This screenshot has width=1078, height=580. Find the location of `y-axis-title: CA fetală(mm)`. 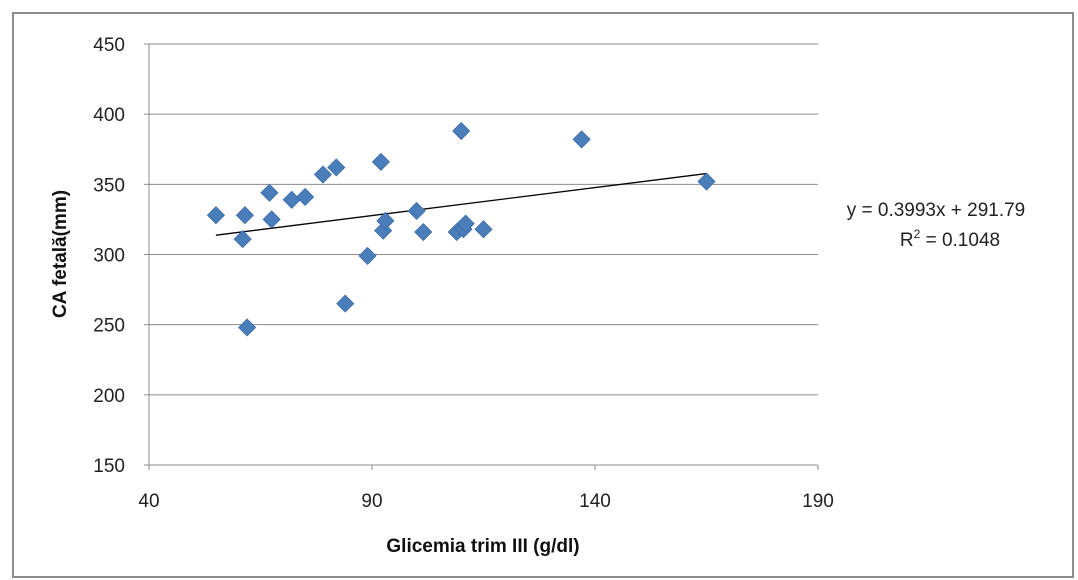

y-axis-title: CA fetală(mm) is located at coordinates (60, 254).